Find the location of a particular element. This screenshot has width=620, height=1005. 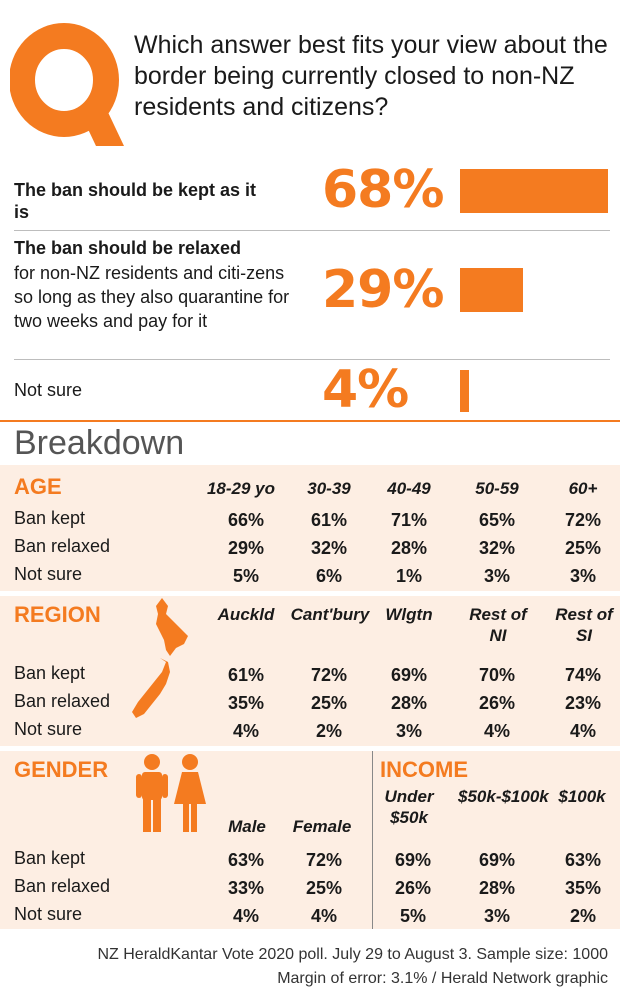

answer-3-percent: 4% is located at coordinates (365, 390).